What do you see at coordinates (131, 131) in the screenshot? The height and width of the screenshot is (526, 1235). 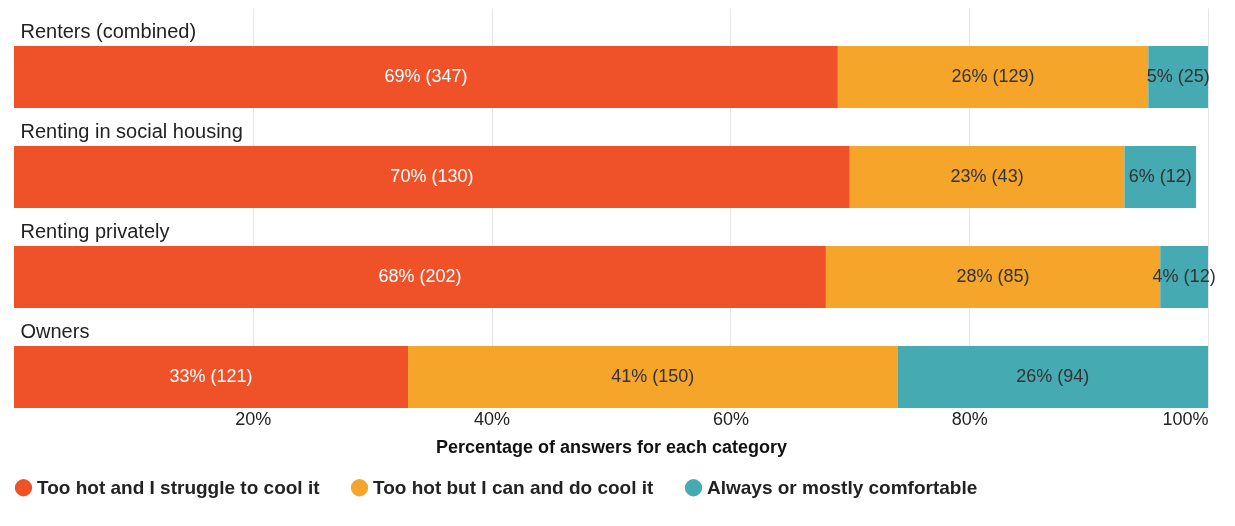 I see `y-tick-label: Renting in social housing` at bounding box center [131, 131].